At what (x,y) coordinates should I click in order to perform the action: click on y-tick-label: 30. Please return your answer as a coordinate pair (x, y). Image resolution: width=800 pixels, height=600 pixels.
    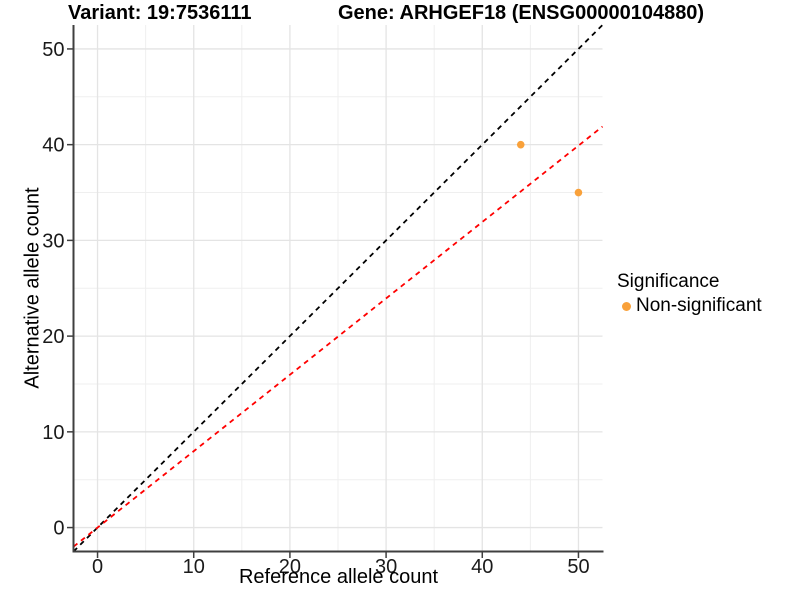
    Looking at the image, I should click on (53, 241).